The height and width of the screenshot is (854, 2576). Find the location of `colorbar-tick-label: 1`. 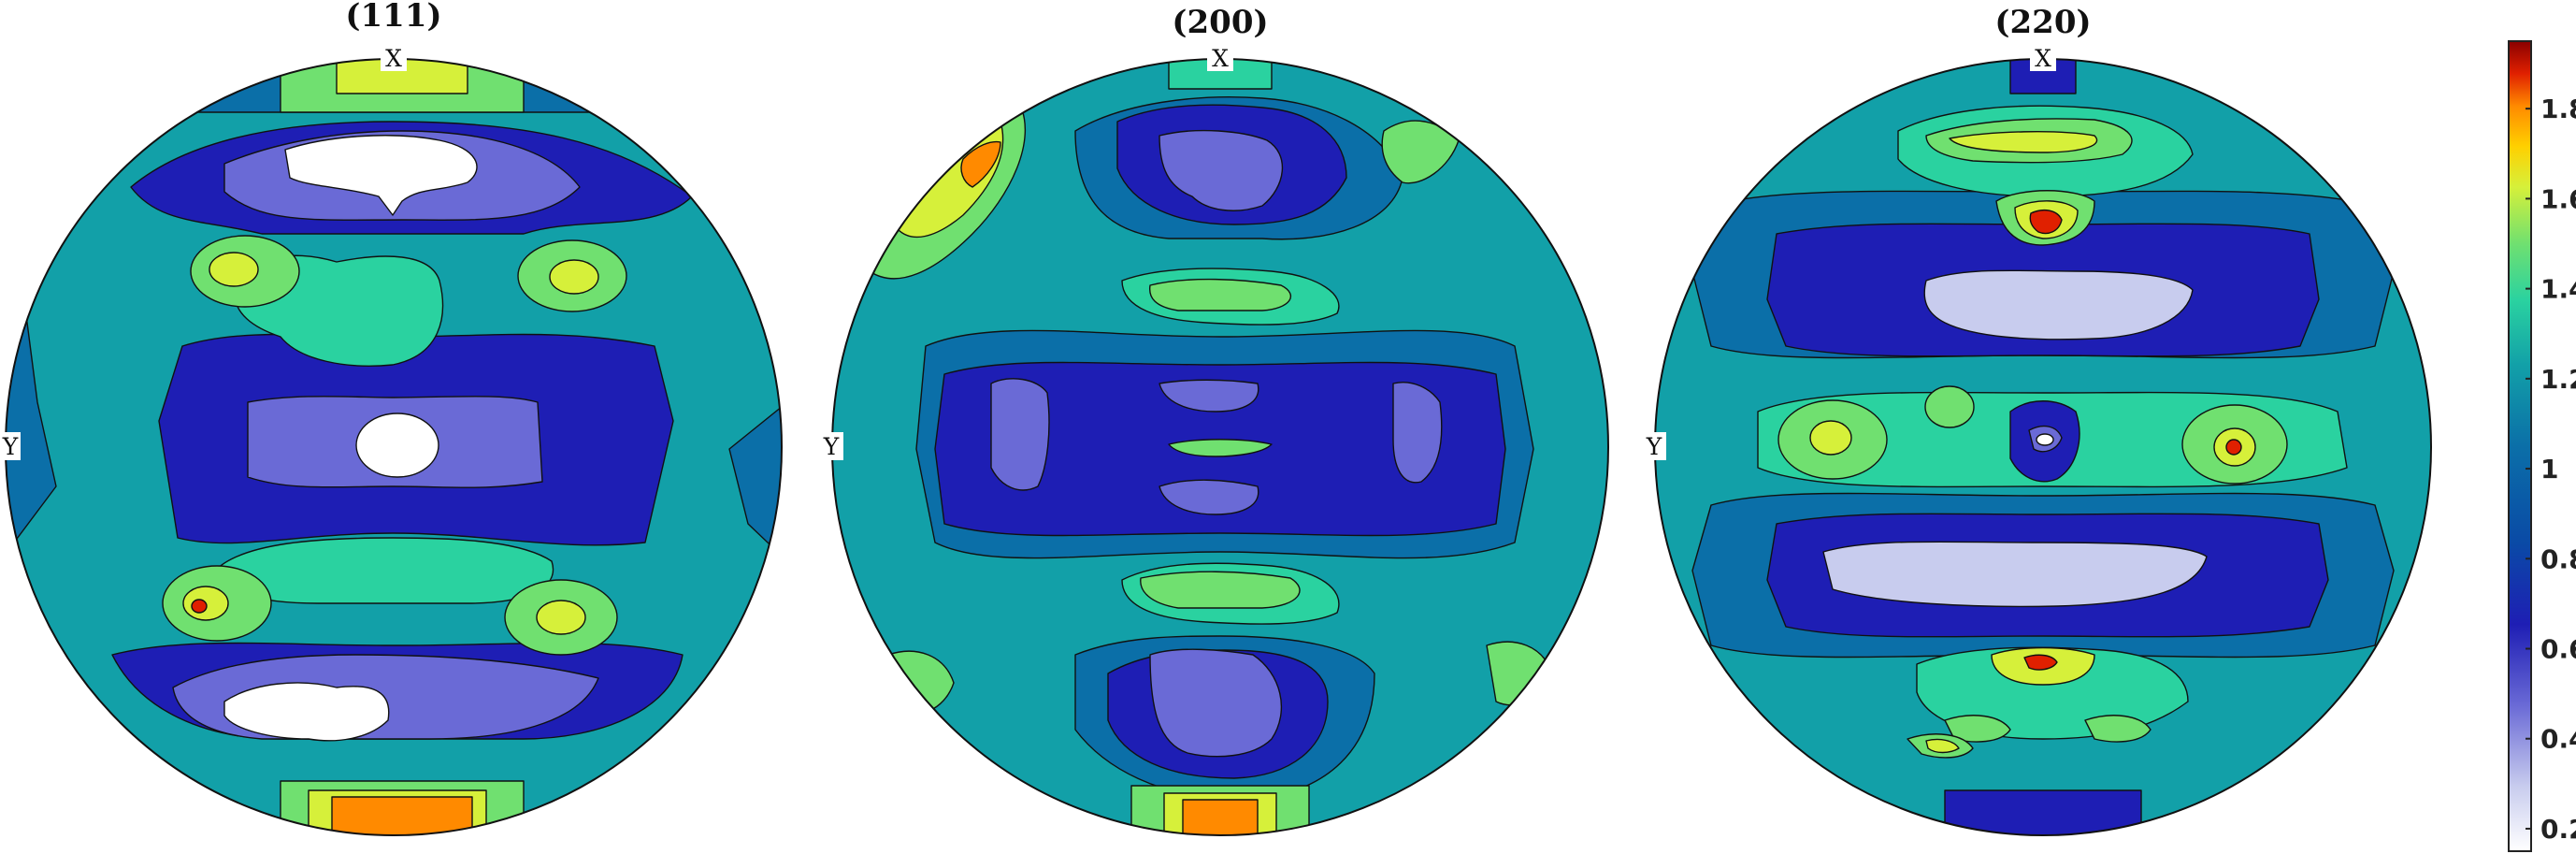

colorbar-tick-label: 1 is located at coordinates (2549, 469).